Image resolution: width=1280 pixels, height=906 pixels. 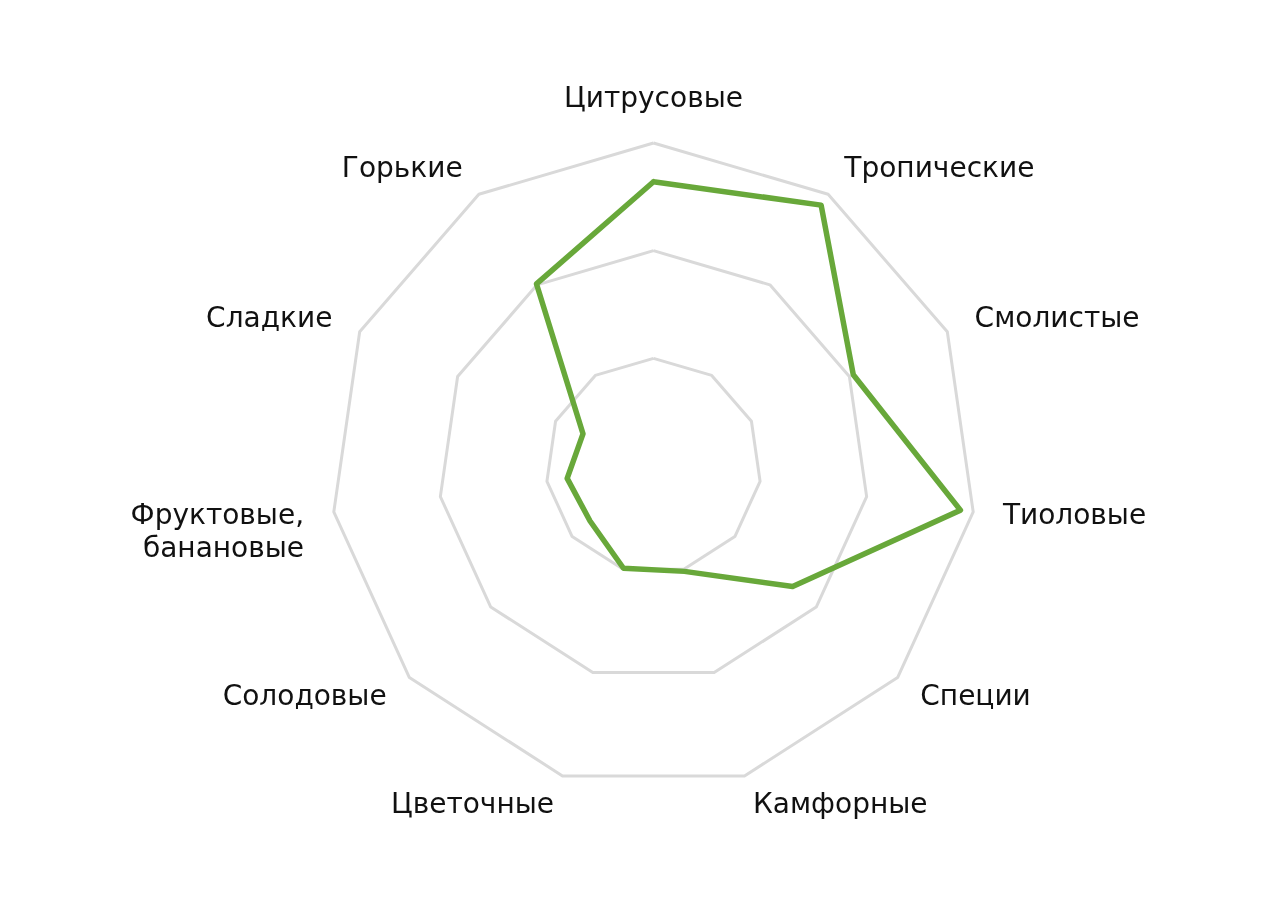 I want to click on spoke-label: Цитрусовые, so click(x=653, y=97).